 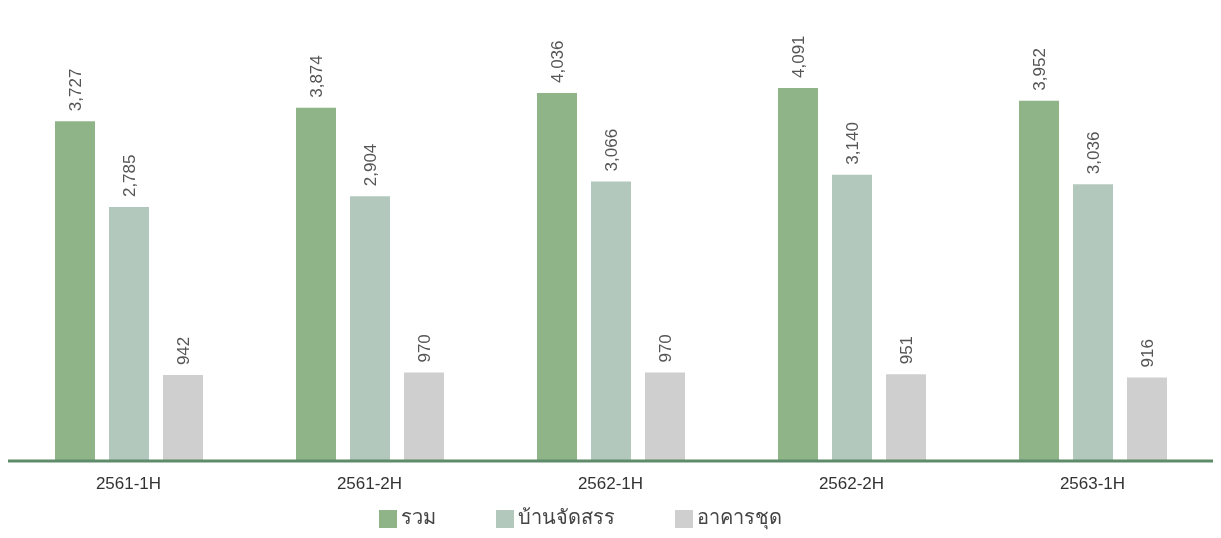 I want to click on data-label: 916, so click(x=1147, y=353).